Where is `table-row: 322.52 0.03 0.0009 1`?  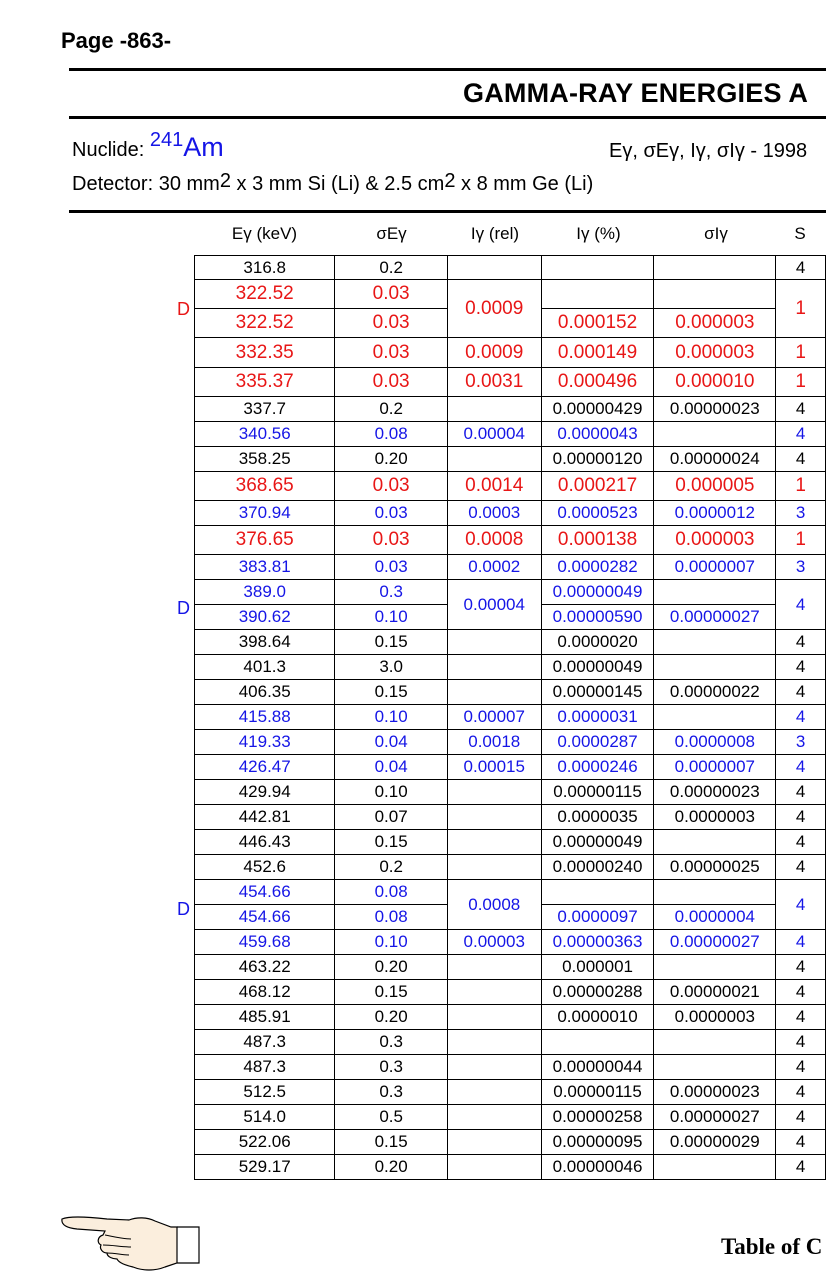 table-row: 322.52 0.03 0.0009 1 is located at coordinates (509, 308).